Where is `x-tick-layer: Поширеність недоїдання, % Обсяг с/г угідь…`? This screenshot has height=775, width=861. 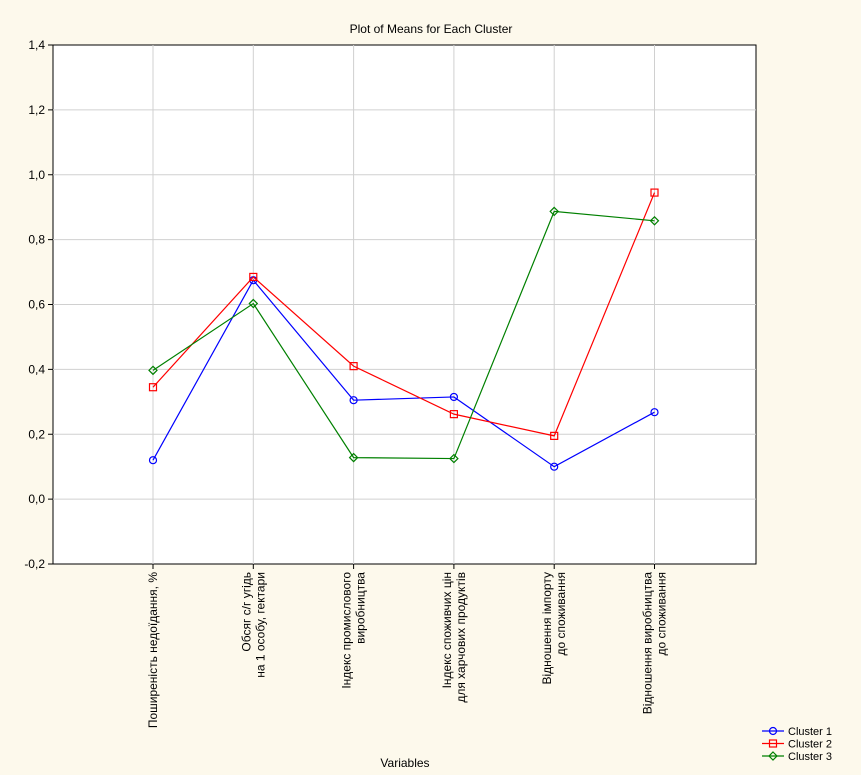 x-tick-layer: Поширеність недоїдання, % Обсяг с/г угідь… is located at coordinates (407, 646).